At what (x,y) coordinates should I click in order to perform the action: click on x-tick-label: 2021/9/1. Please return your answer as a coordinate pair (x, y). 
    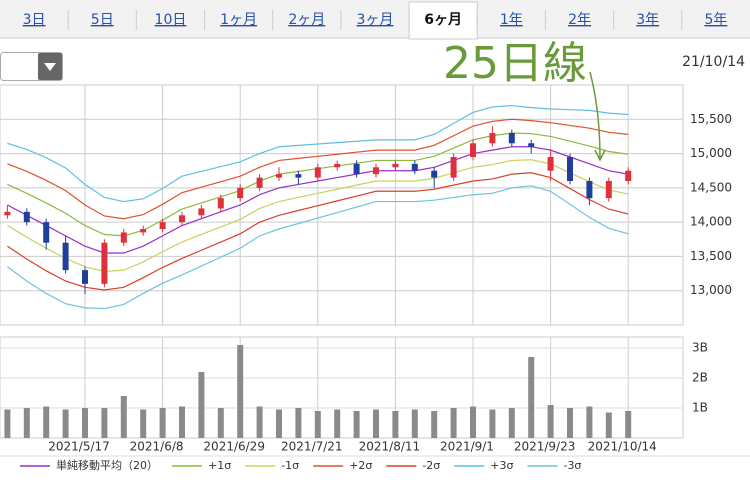
    Looking at the image, I should click on (467, 447).